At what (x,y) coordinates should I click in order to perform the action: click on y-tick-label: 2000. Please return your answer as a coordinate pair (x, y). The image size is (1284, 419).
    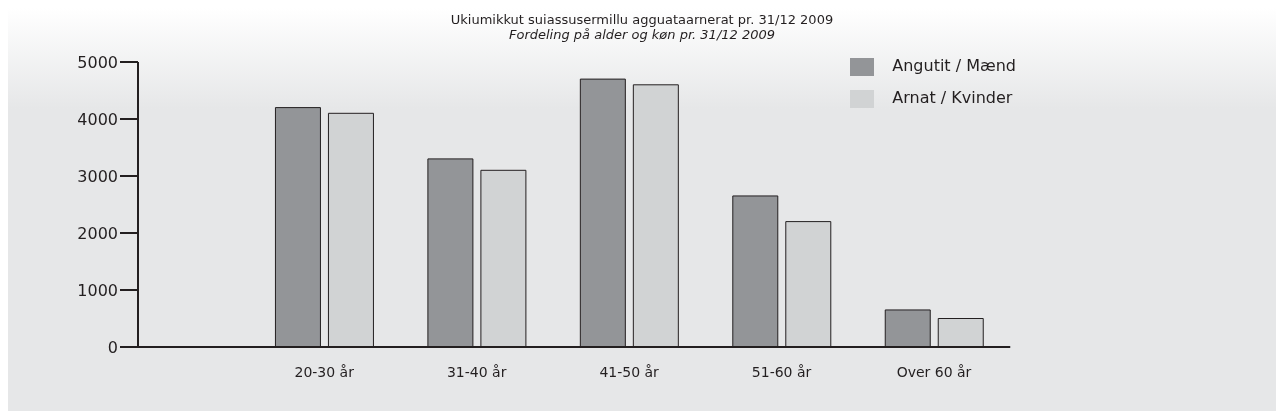
    Looking at the image, I should click on (97, 233).